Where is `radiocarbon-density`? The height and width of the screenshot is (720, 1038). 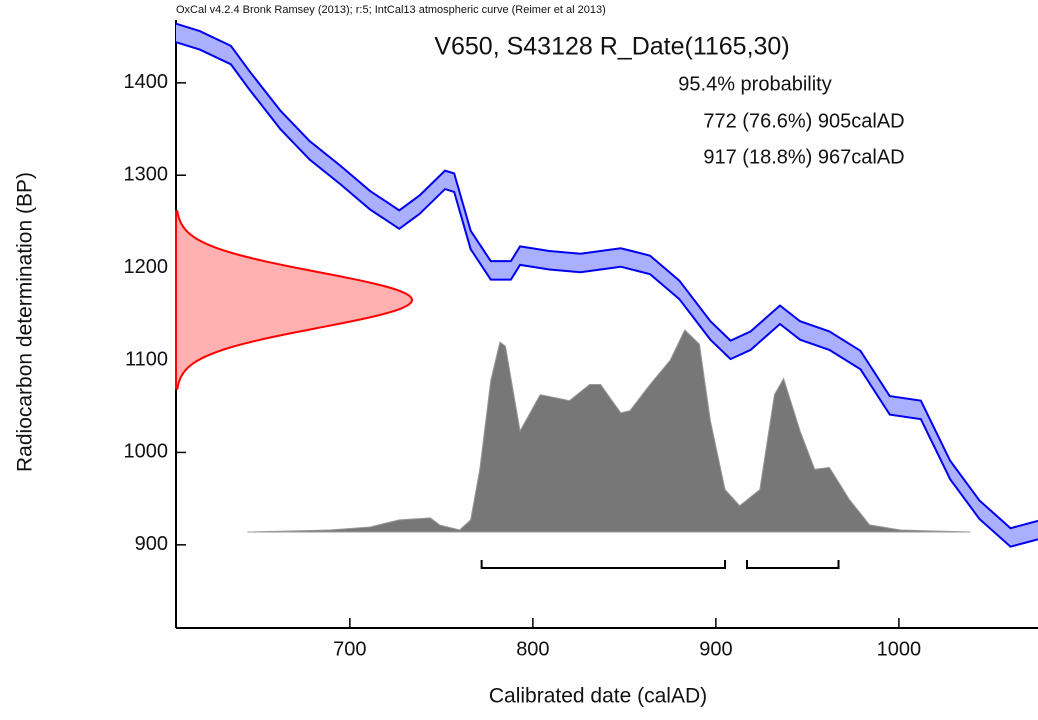 radiocarbon-density is located at coordinates (294, 300).